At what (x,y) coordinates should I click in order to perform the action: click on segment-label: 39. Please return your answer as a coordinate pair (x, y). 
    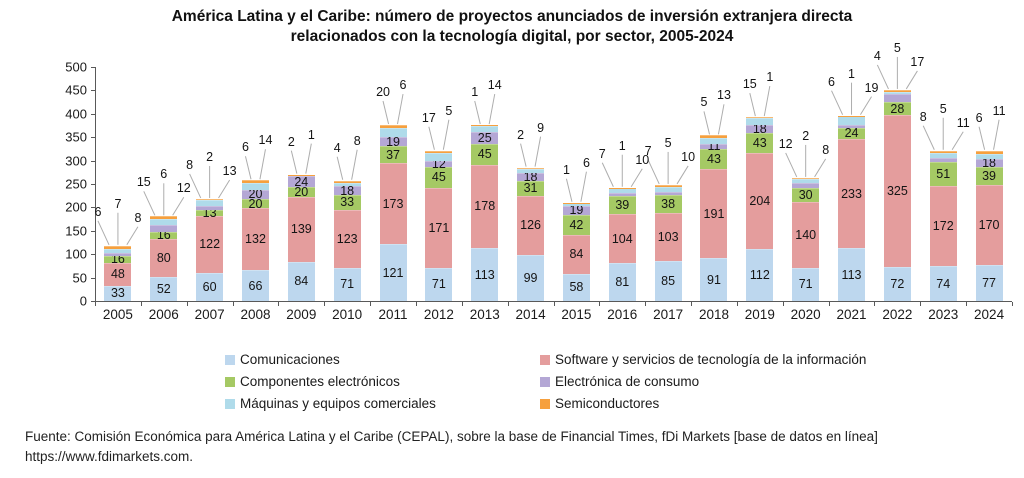
    Looking at the image, I should click on (622, 205).